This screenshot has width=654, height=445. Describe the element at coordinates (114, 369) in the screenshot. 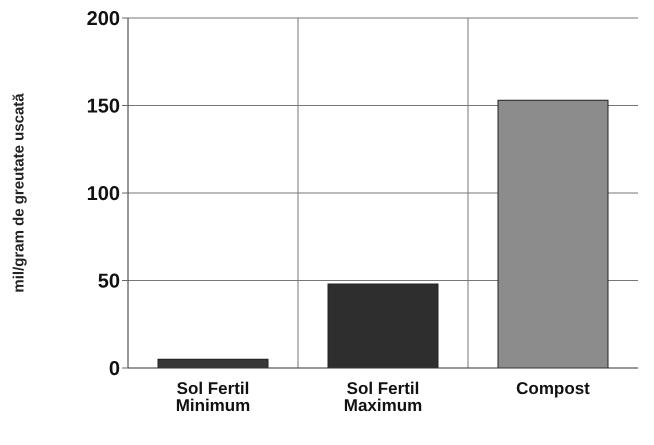

I see `y-tick-label: 0` at that location.